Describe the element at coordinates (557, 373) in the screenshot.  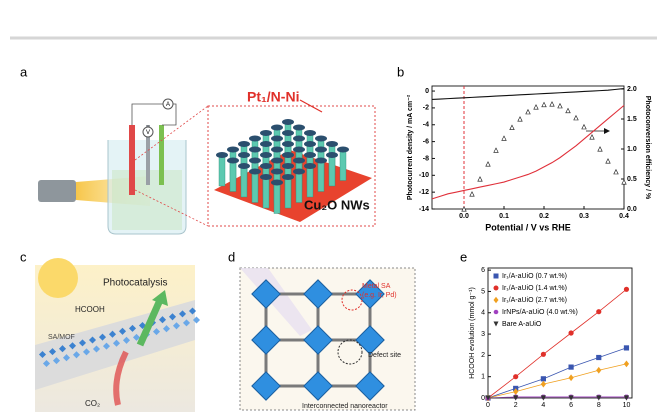
I see `series-line` at that location.